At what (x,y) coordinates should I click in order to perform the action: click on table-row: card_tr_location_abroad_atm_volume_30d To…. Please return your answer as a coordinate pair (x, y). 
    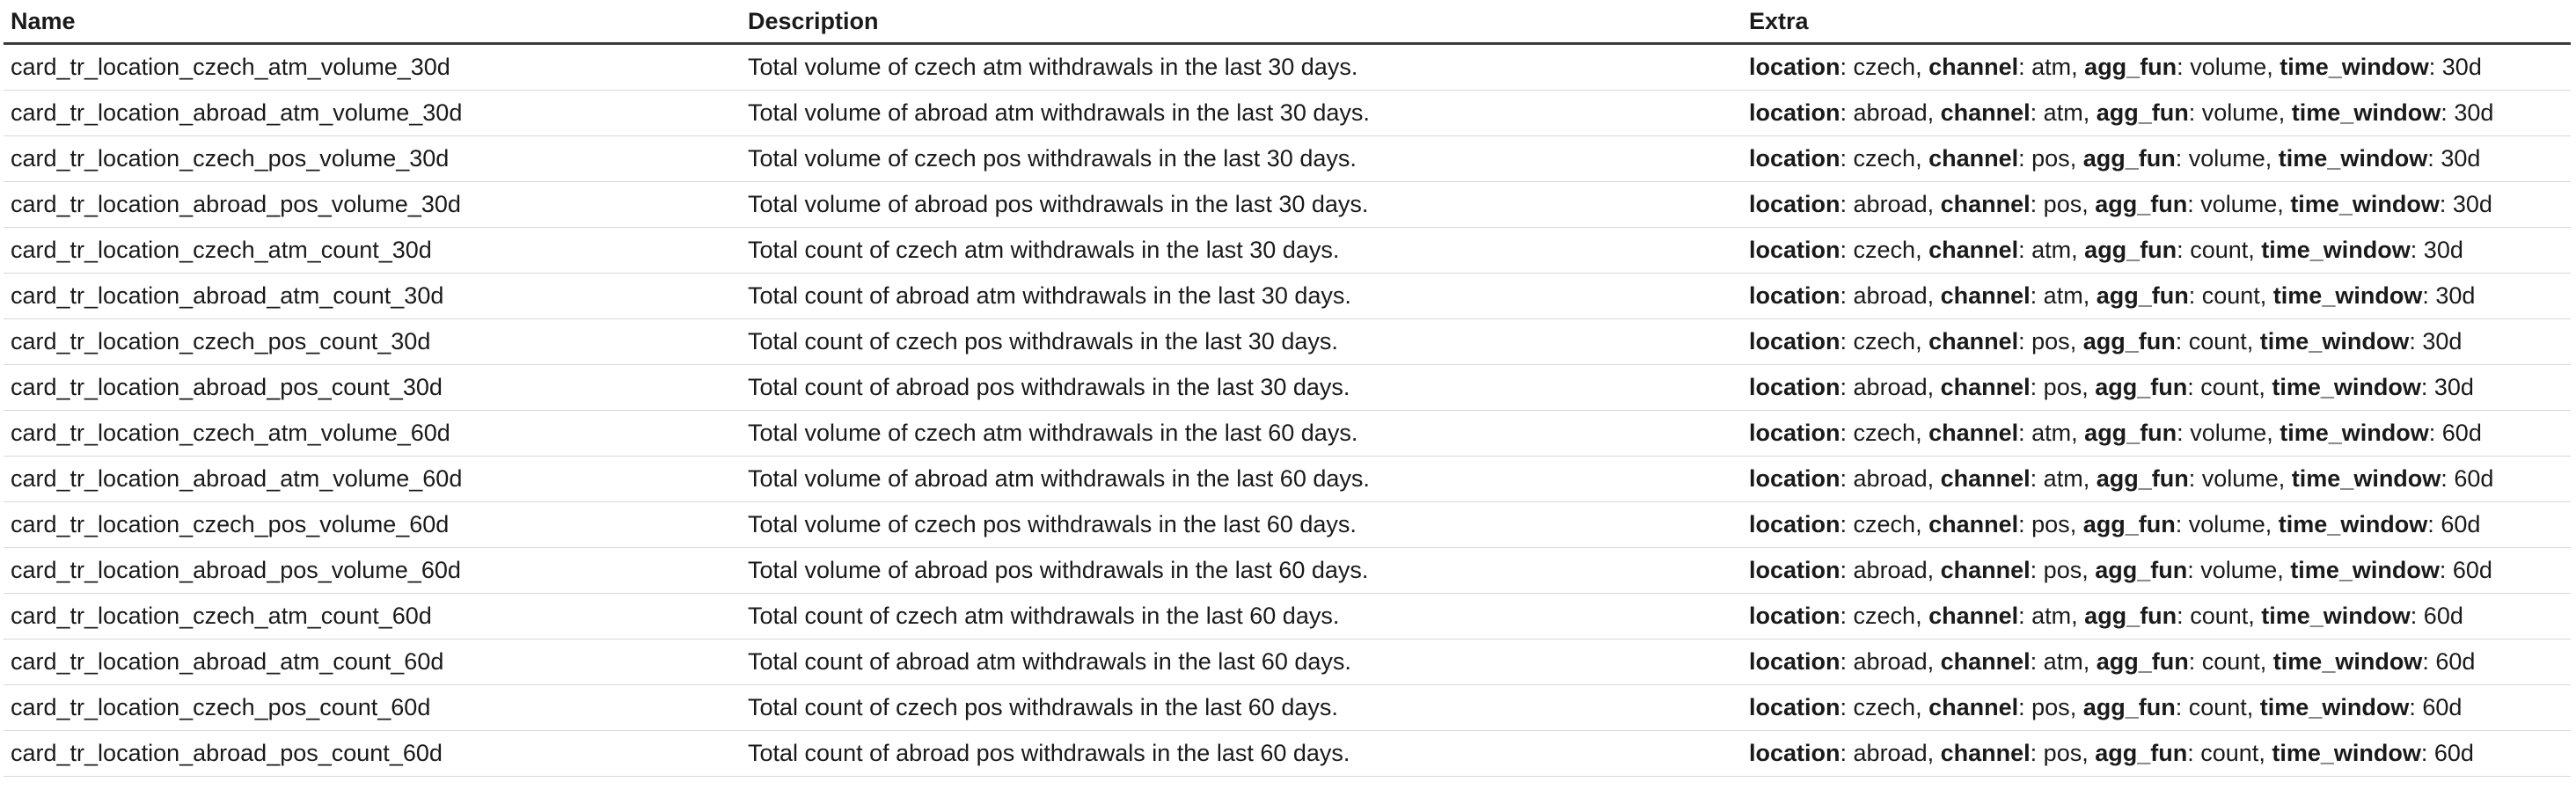
    Looking at the image, I should click on (1287, 113).